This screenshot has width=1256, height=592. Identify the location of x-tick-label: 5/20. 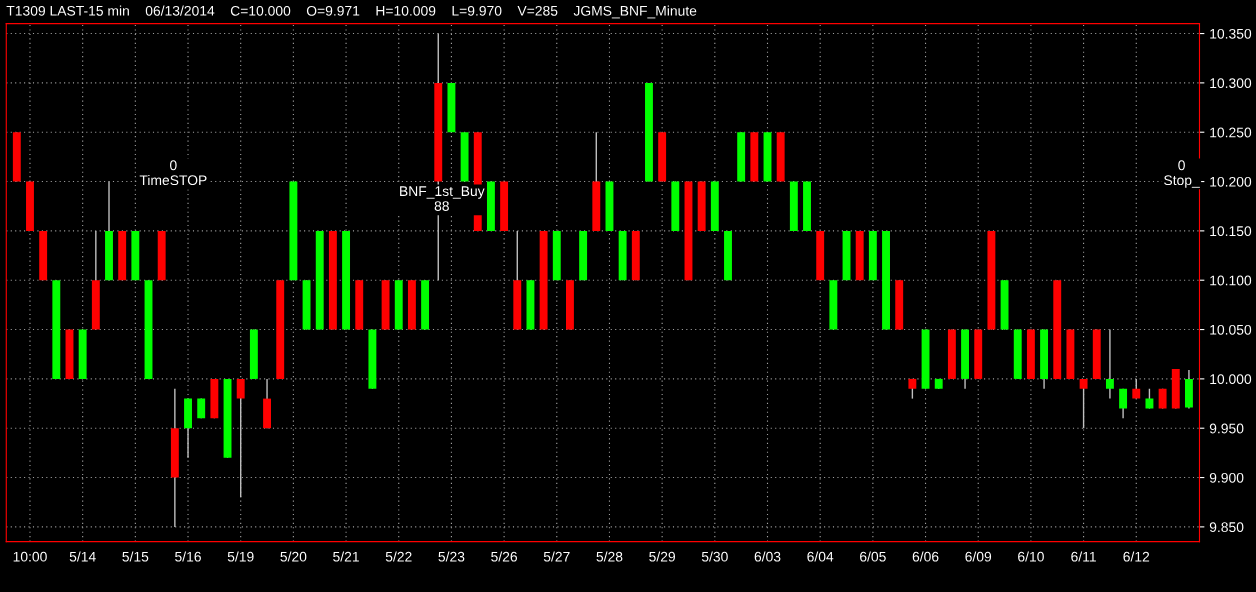
(293, 556).